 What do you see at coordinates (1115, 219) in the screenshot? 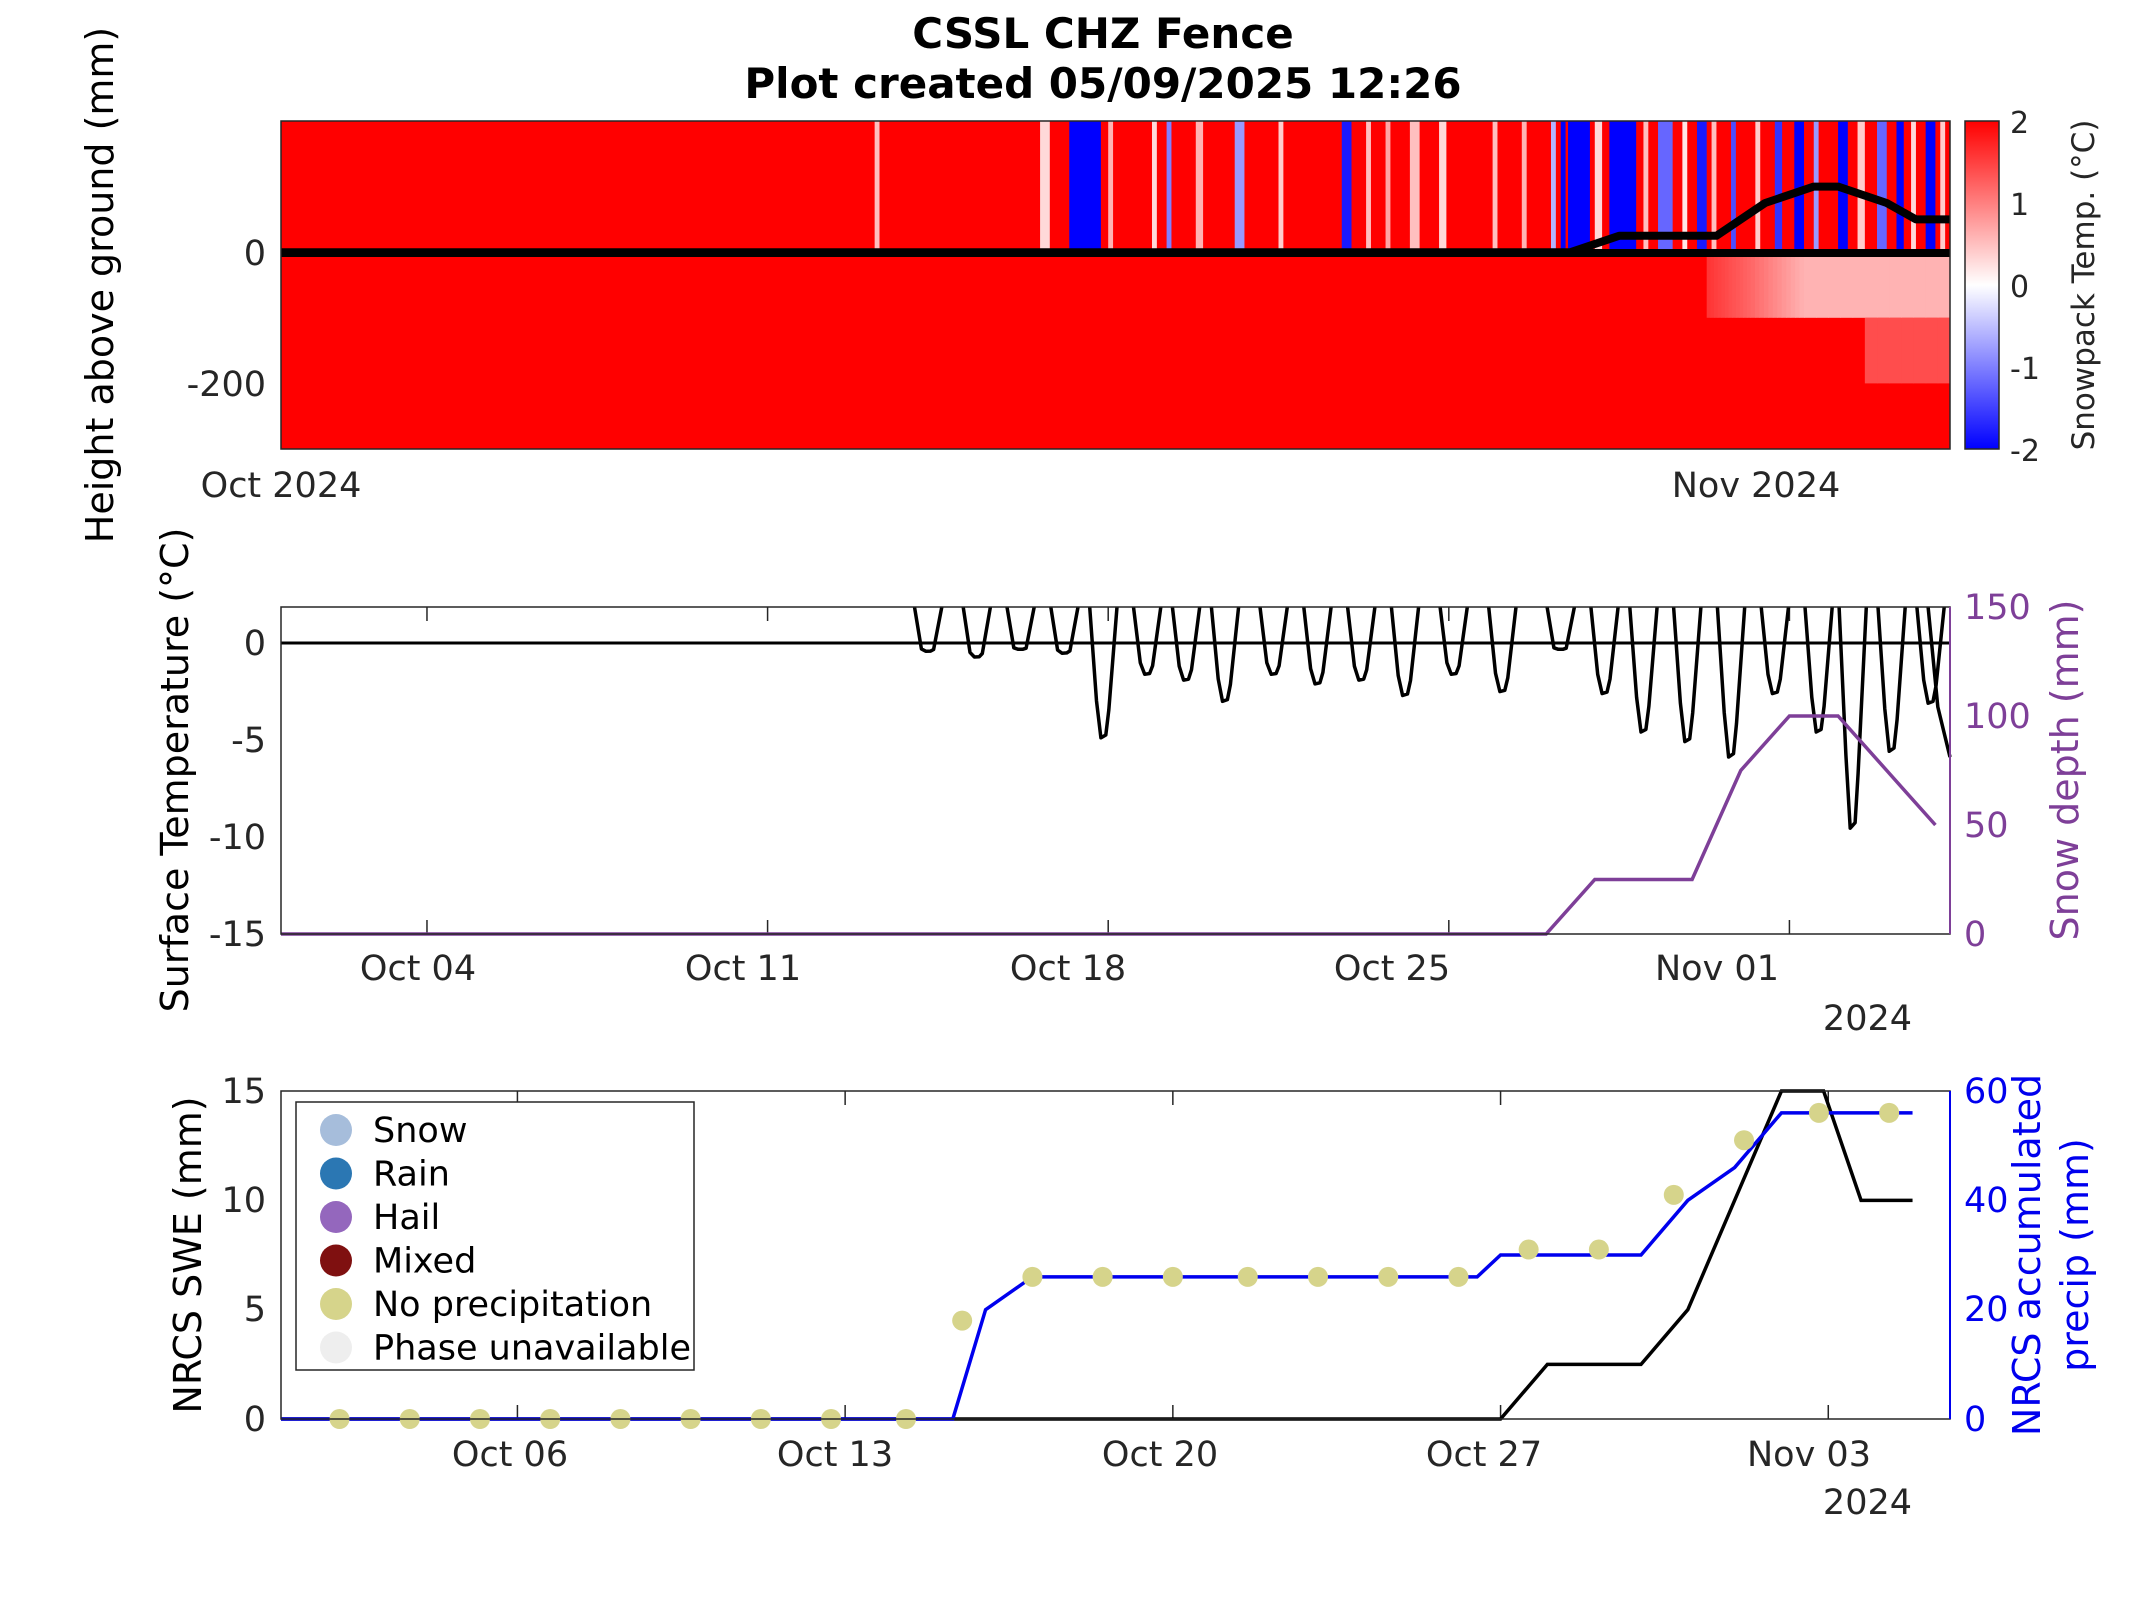
I see `snow-depth-line-top` at bounding box center [1115, 219].